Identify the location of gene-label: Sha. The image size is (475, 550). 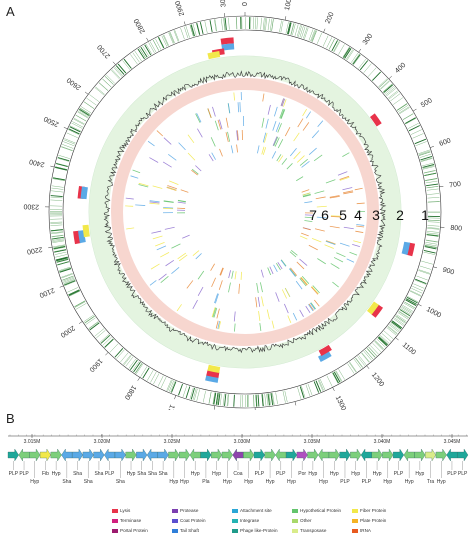
(98, 474).